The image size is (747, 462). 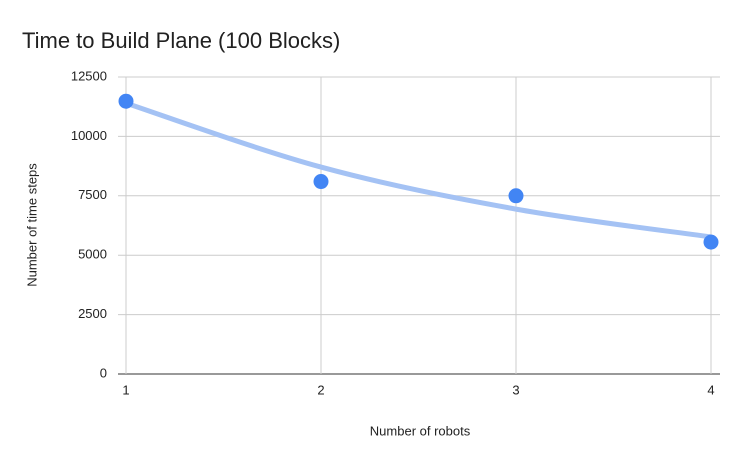 I want to click on x-tick-label: 4, so click(x=710, y=389).